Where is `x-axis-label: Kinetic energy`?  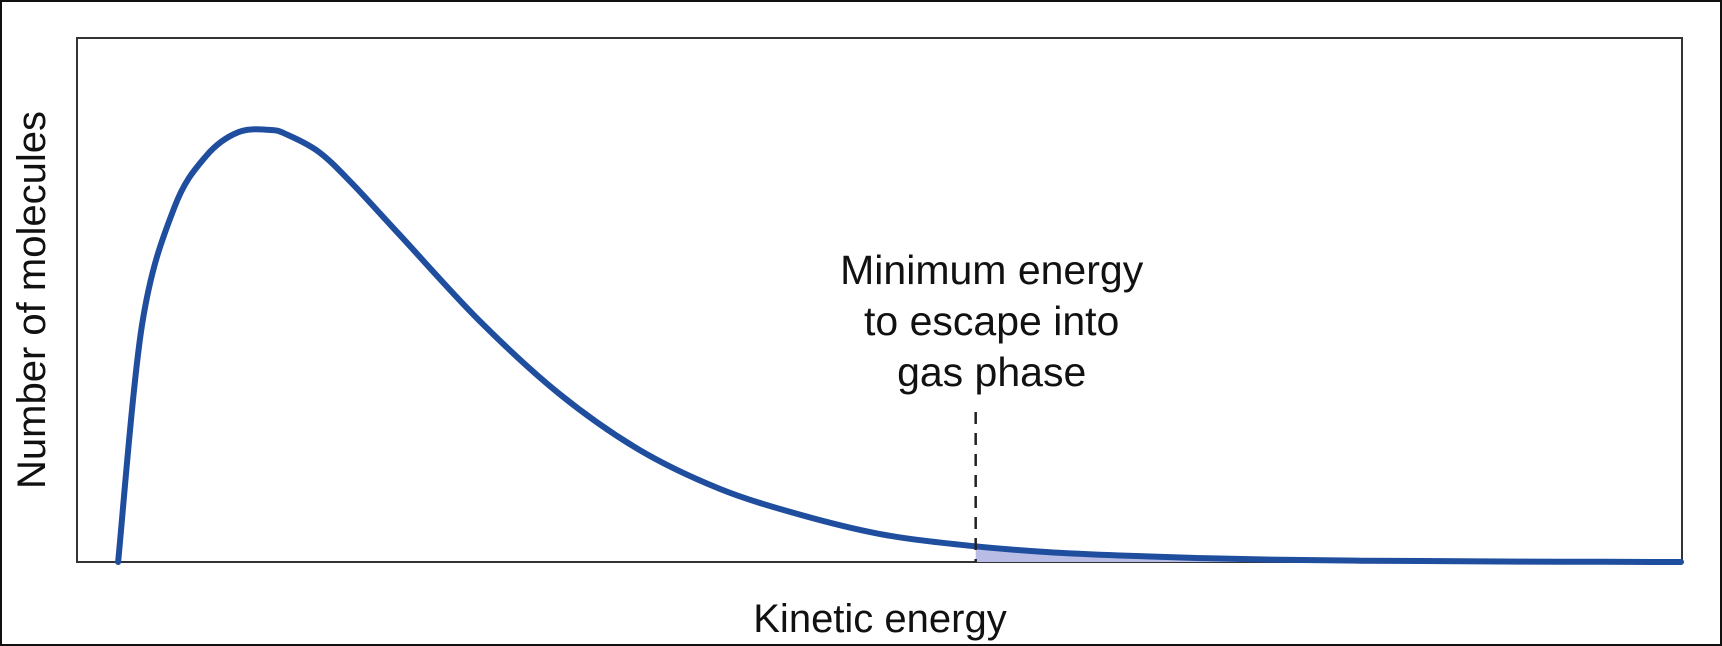 x-axis-label: Kinetic energy is located at coordinates (879, 619).